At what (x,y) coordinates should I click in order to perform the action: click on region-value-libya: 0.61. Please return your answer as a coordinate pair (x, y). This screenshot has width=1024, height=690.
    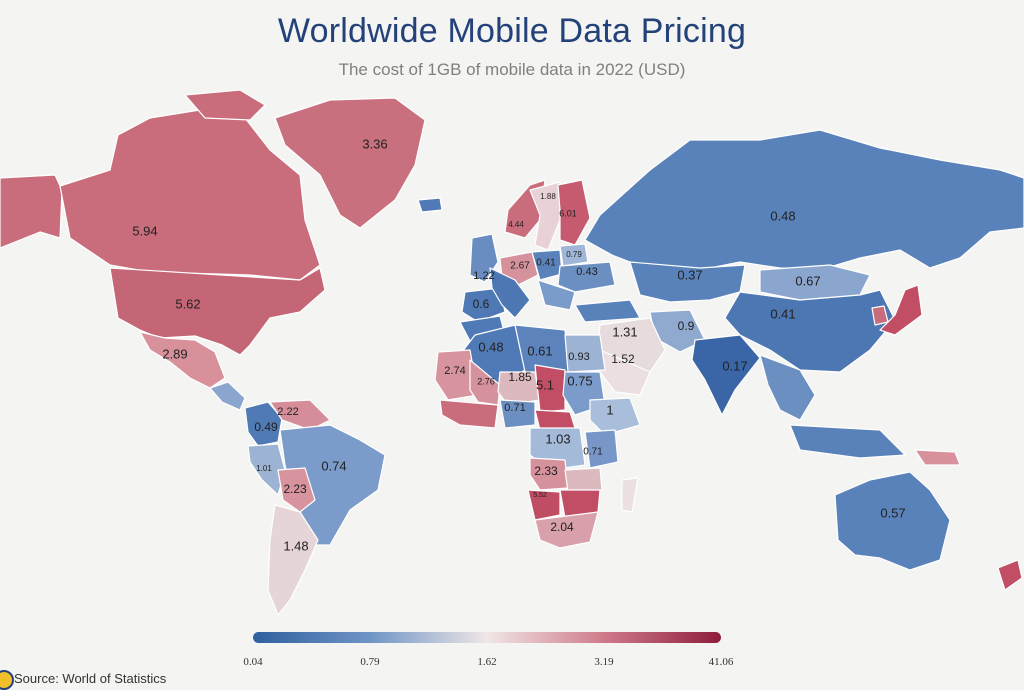
    Looking at the image, I should click on (539, 350).